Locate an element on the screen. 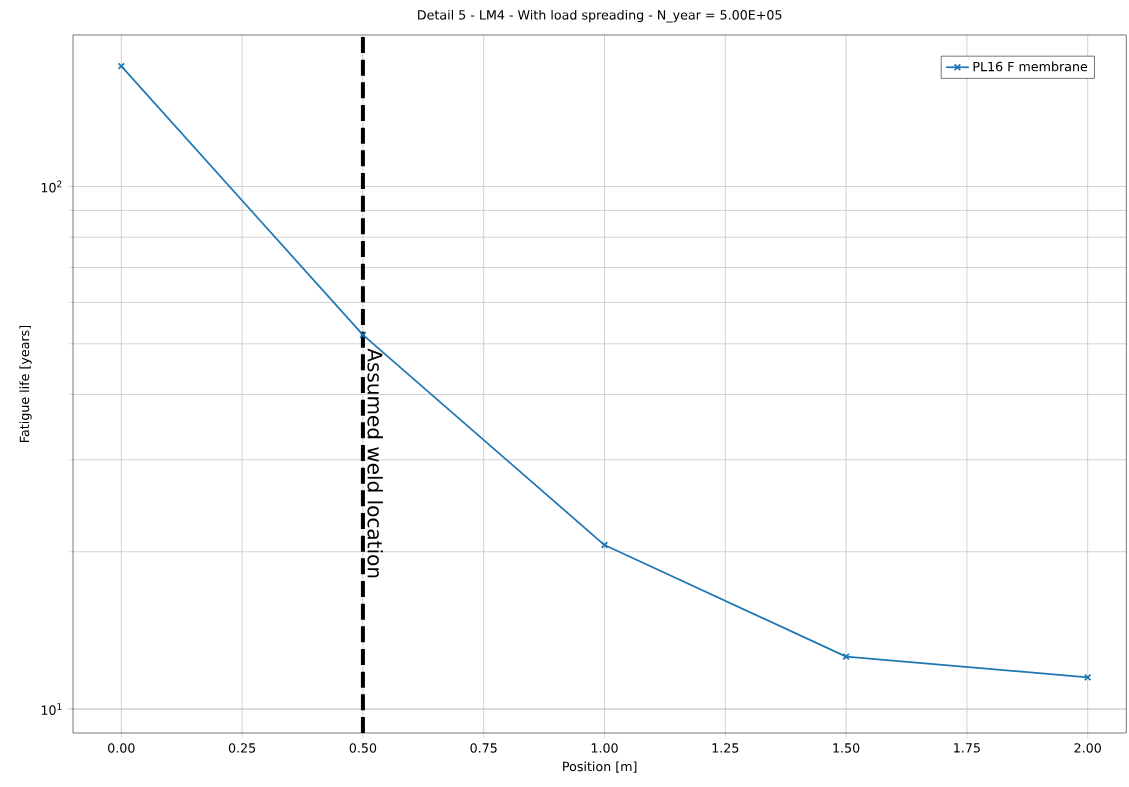 The image size is (1129, 787). y-tick-label: 10$^{1}$ is located at coordinates (51, 709).